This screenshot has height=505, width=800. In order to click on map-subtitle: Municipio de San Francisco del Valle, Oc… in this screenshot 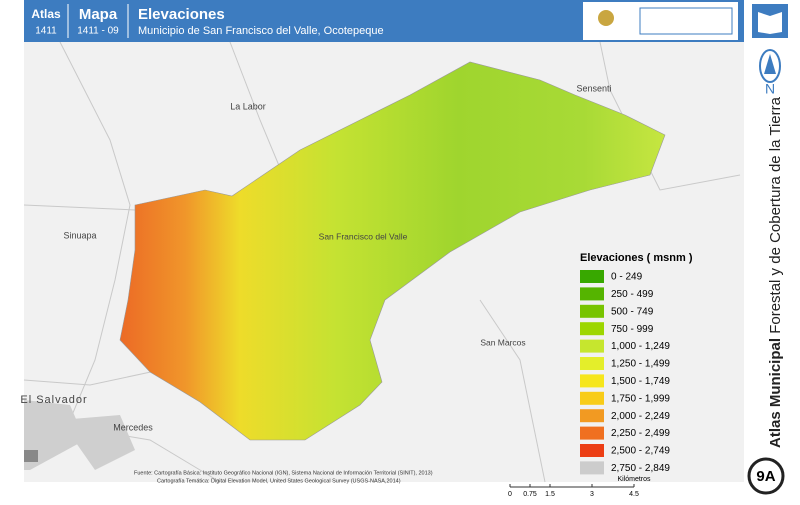, I will do `click(261, 31)`.